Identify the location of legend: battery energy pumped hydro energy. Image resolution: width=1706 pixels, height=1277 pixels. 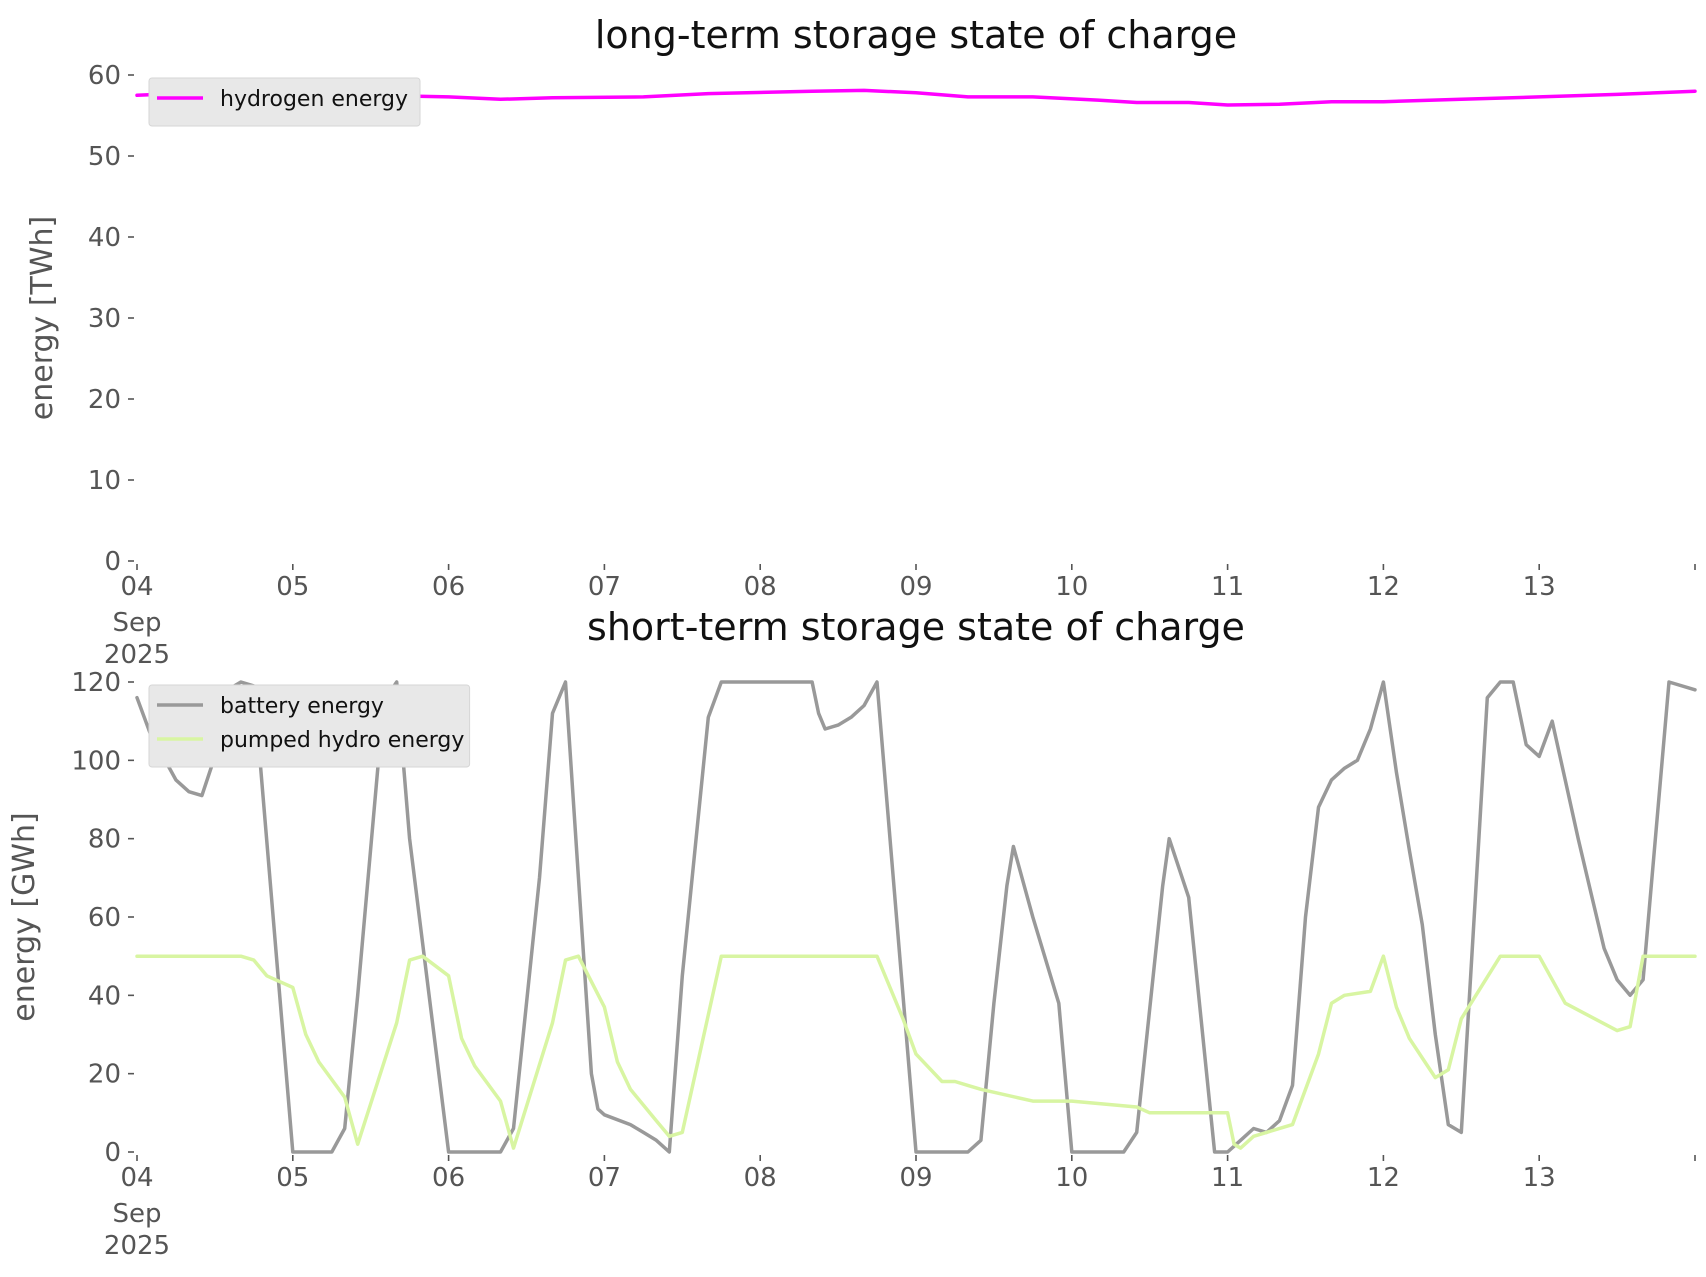
(309, 726).